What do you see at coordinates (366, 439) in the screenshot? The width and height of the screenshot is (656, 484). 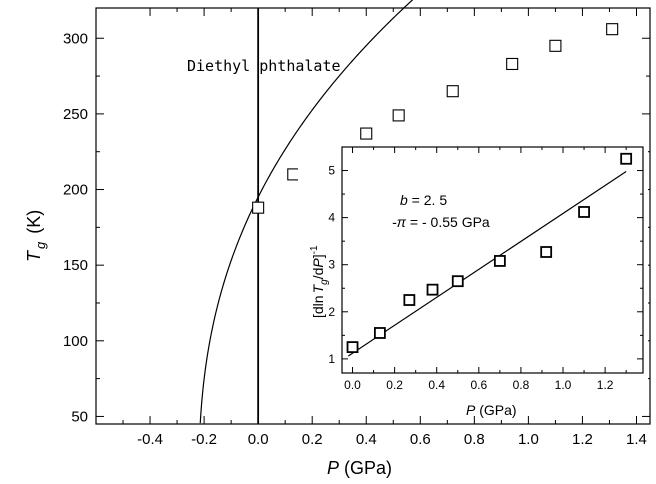 I see `main-x-tick-label: 0.4` at bounding box center [366, 439].